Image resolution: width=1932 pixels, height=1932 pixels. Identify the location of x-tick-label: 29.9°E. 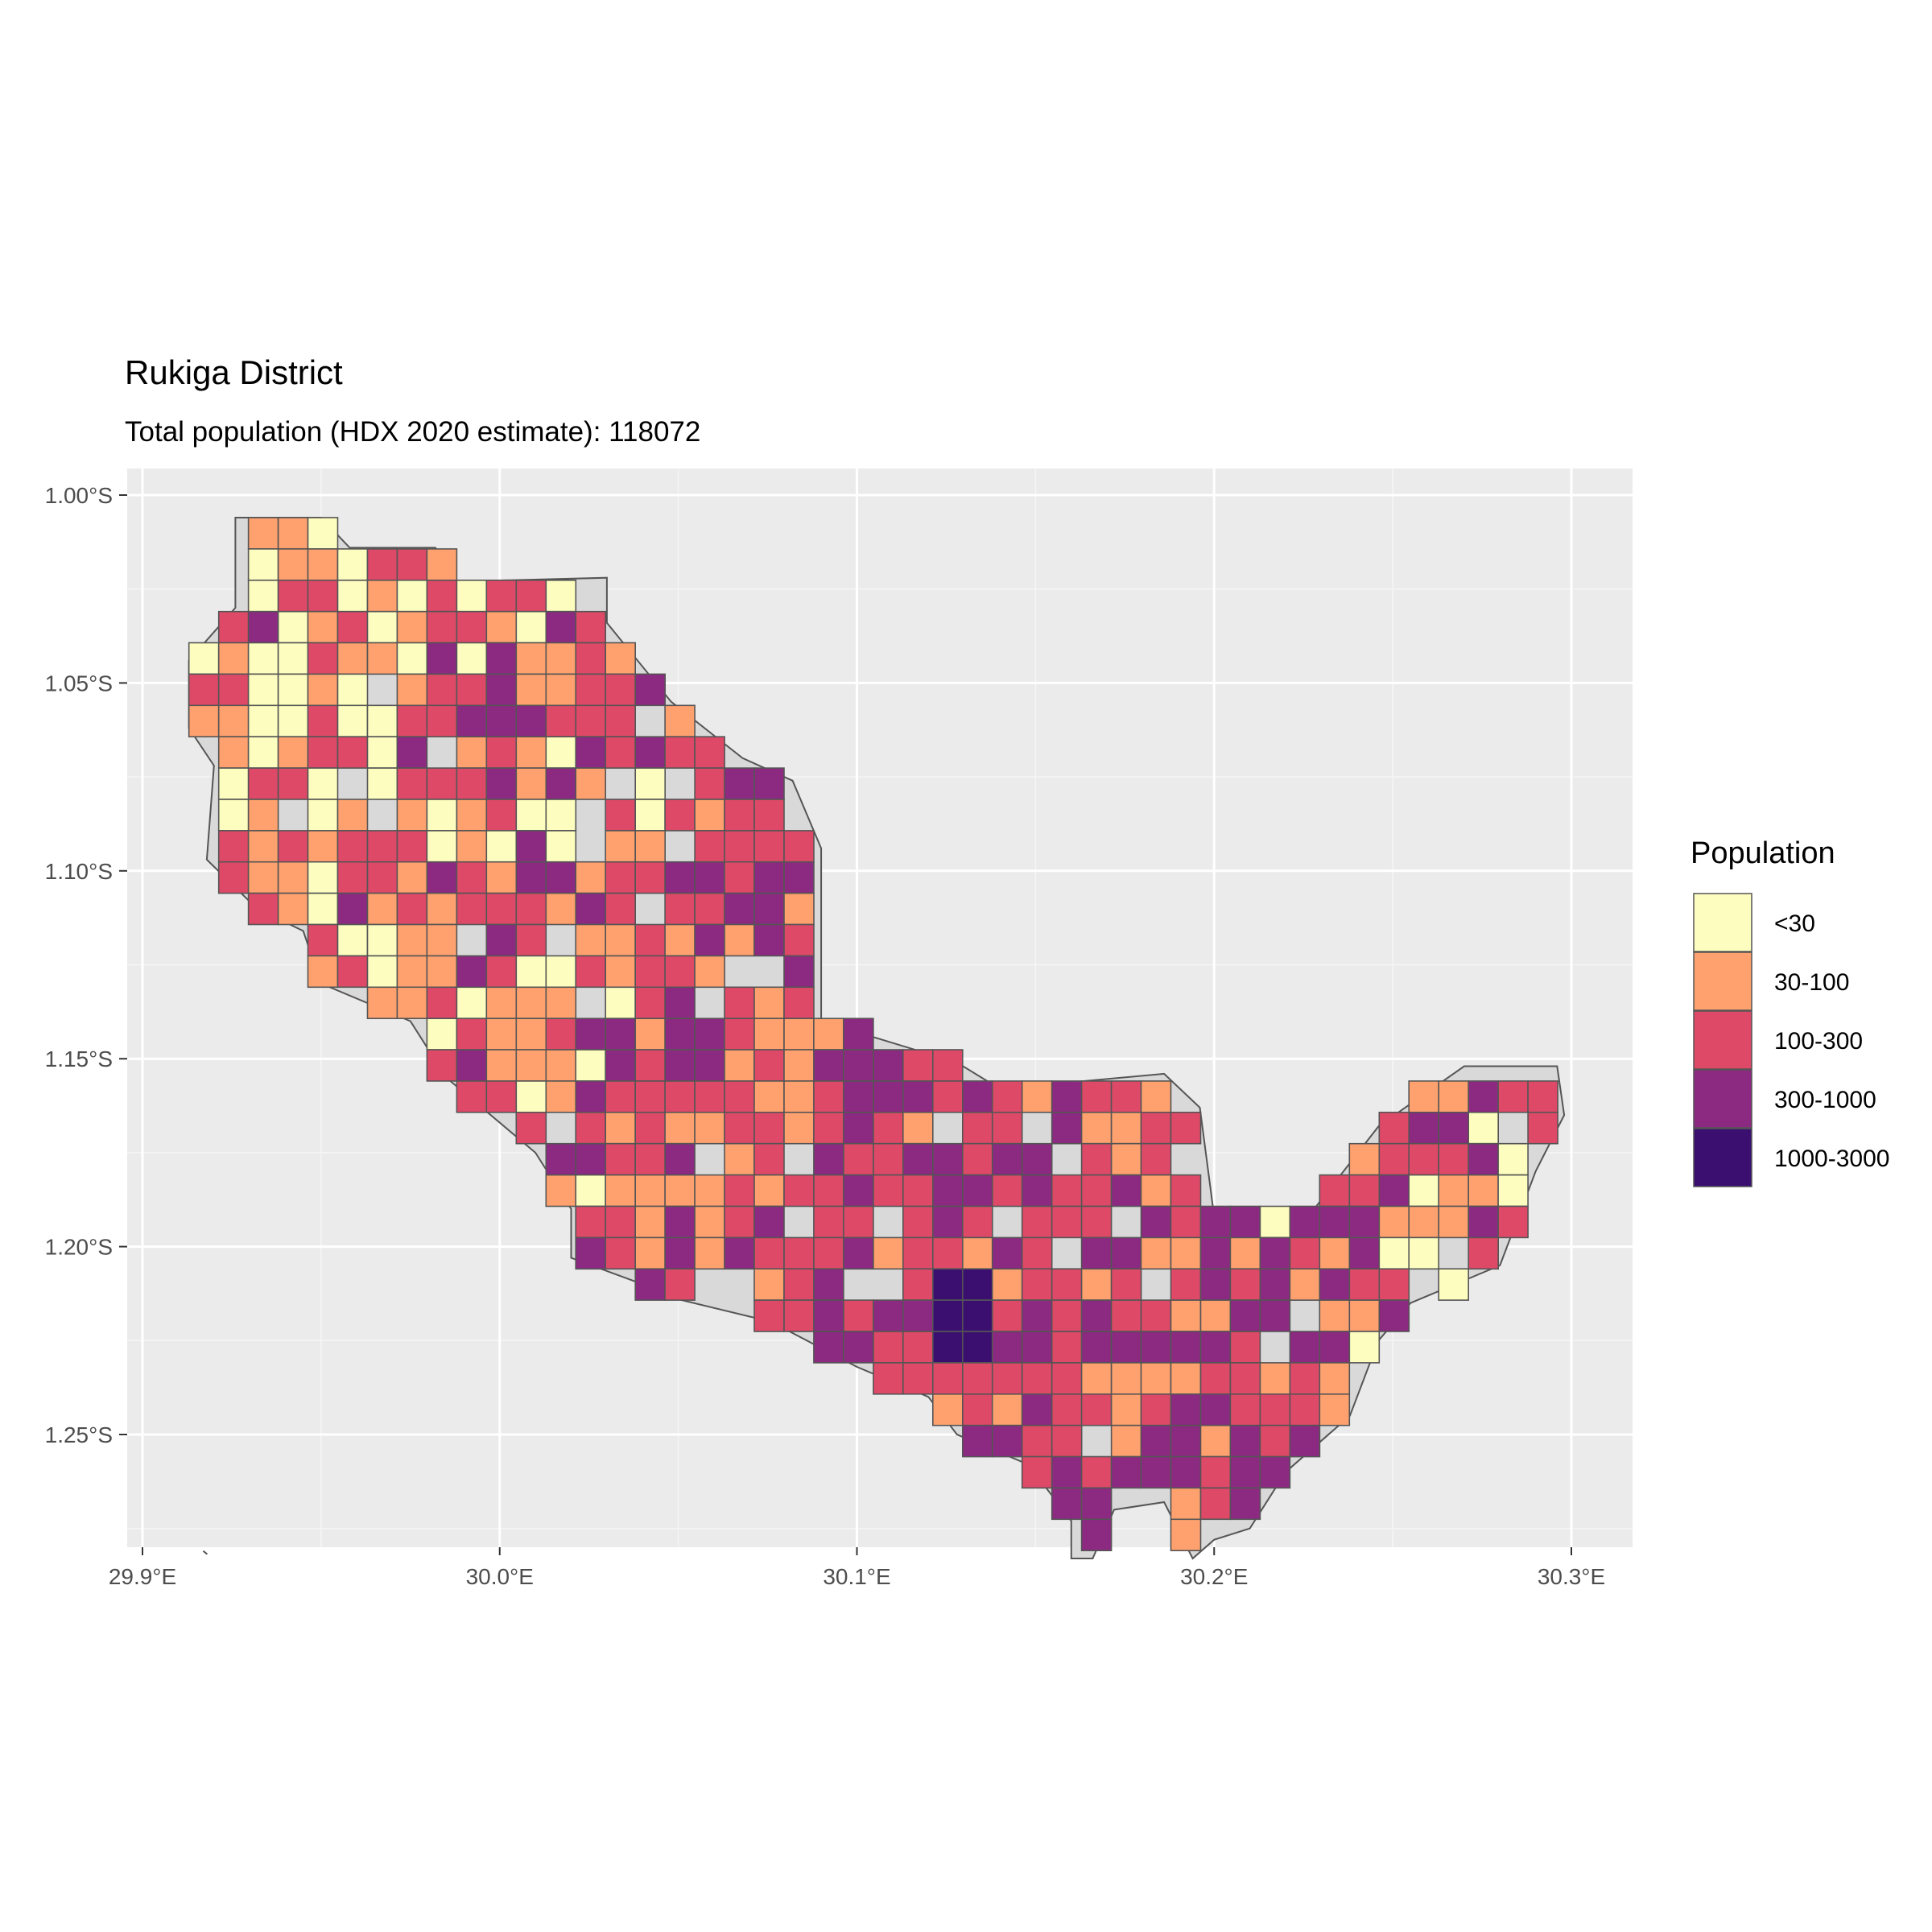
(142, 1576).